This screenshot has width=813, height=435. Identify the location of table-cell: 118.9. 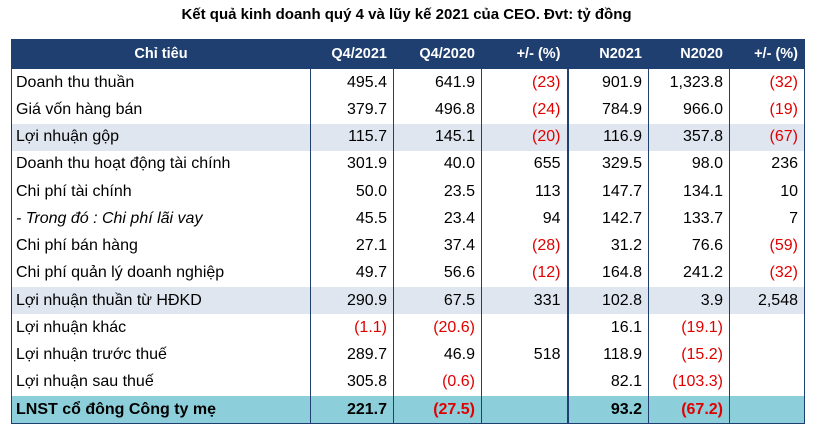
(607, 355).